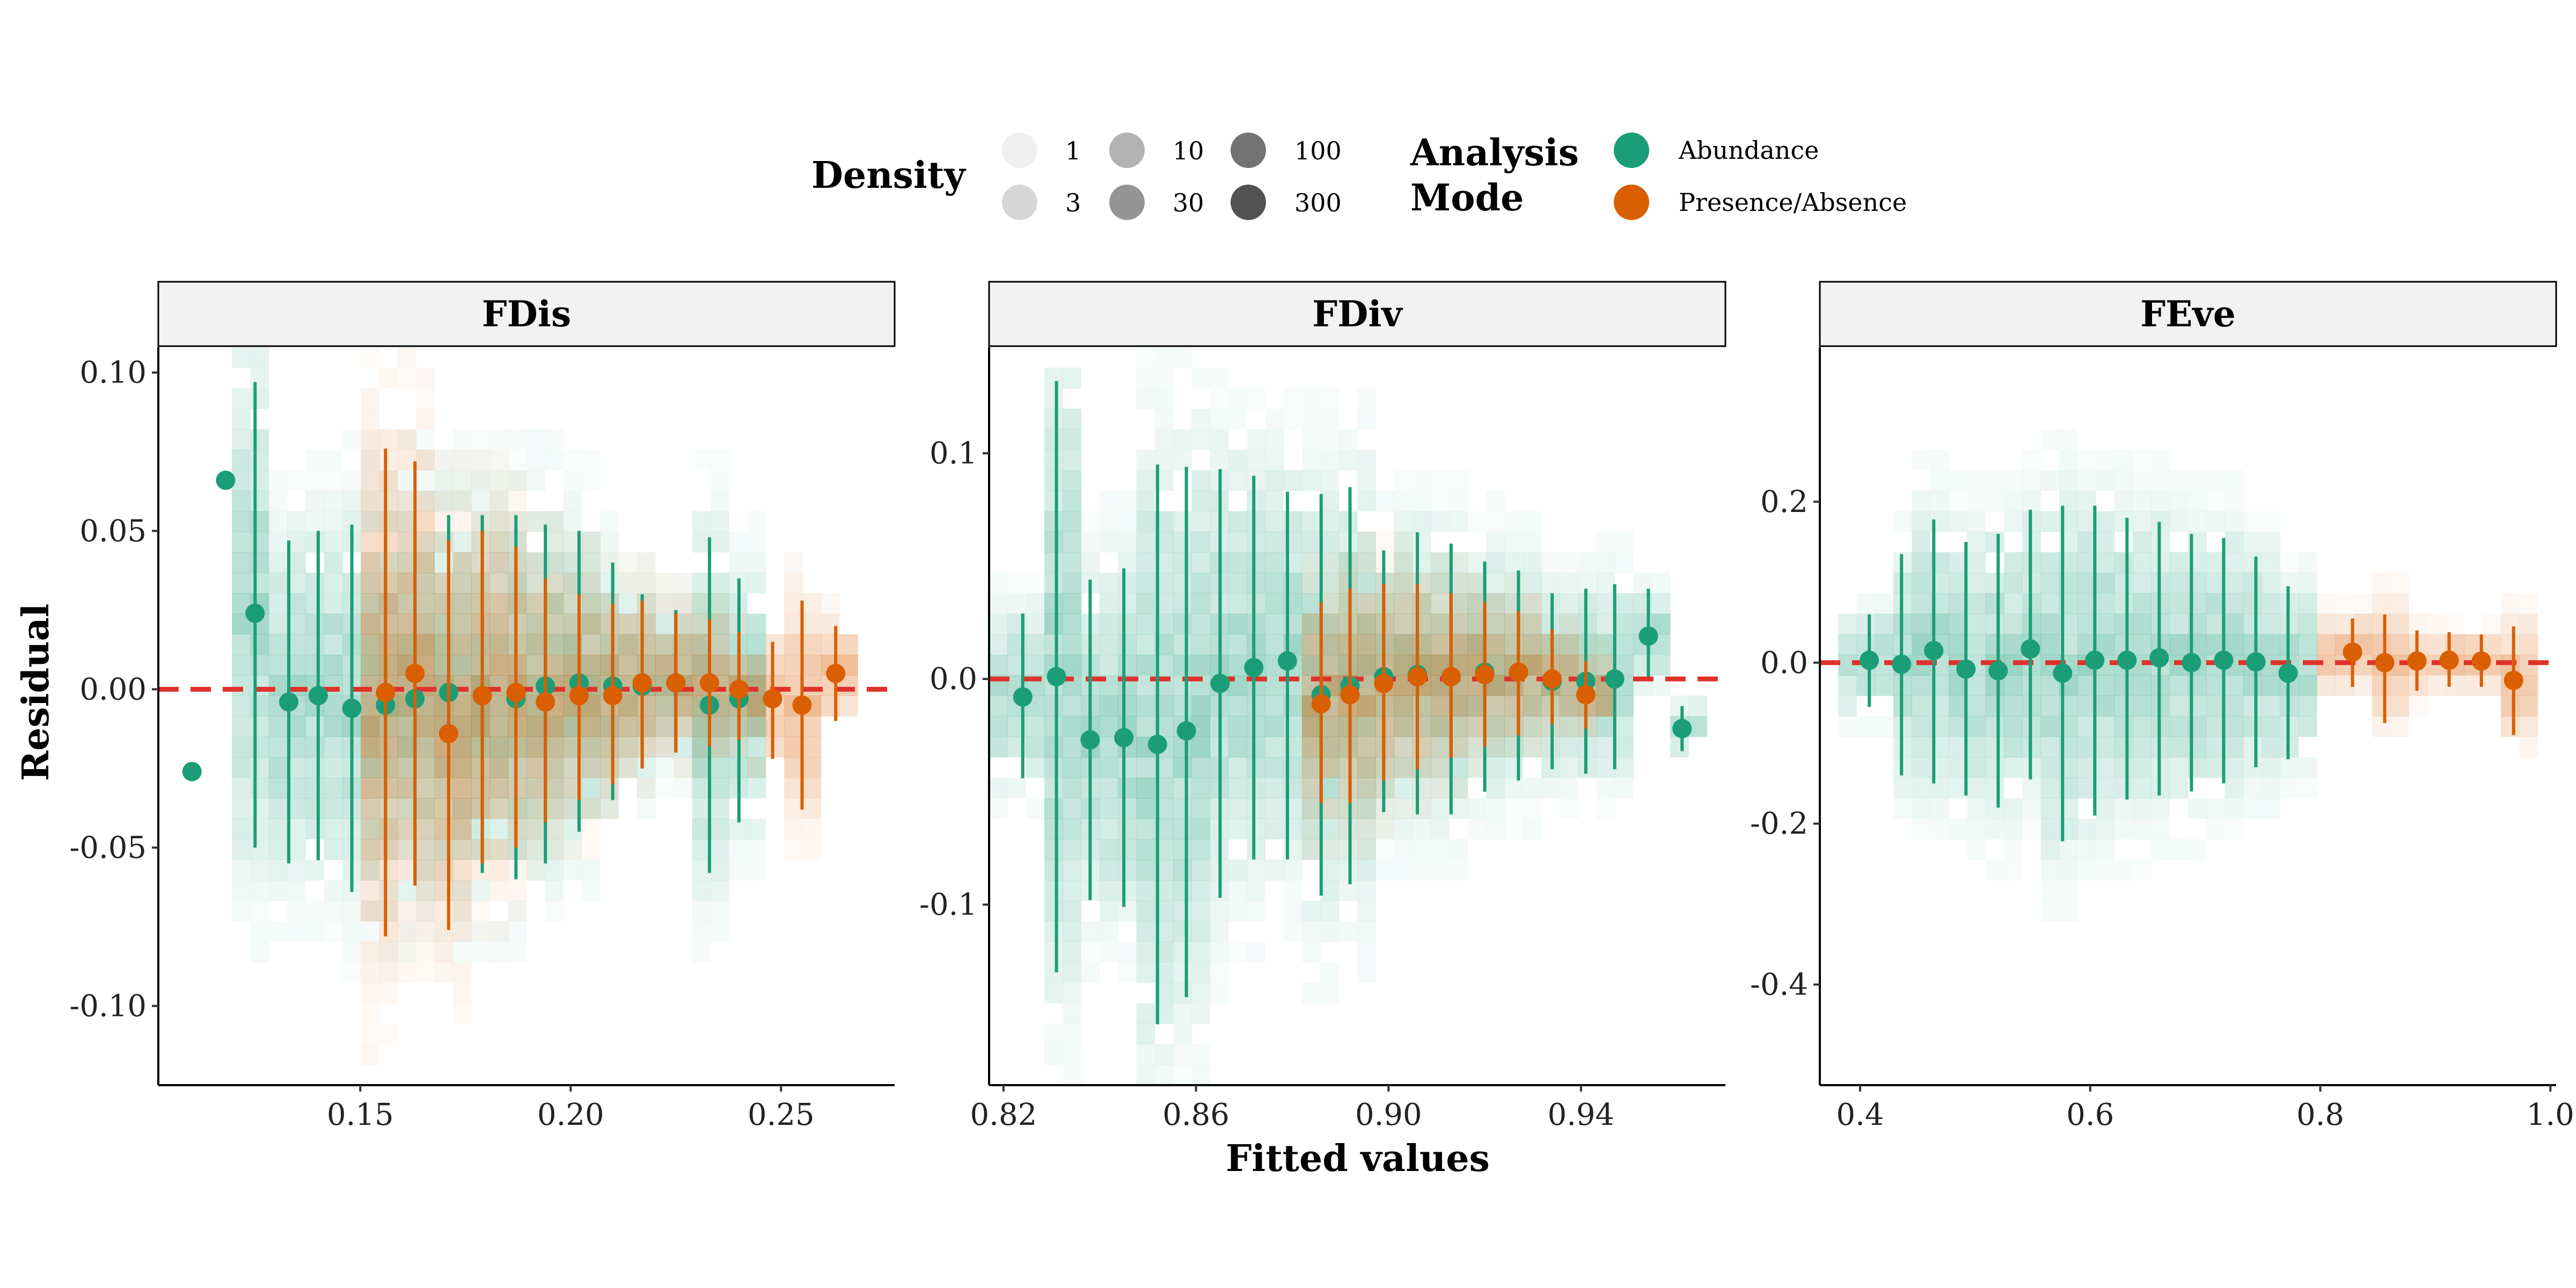 This screenshot has height=1288, width=2576. I want to click on density-key-label: 30, so click(1188, 202).